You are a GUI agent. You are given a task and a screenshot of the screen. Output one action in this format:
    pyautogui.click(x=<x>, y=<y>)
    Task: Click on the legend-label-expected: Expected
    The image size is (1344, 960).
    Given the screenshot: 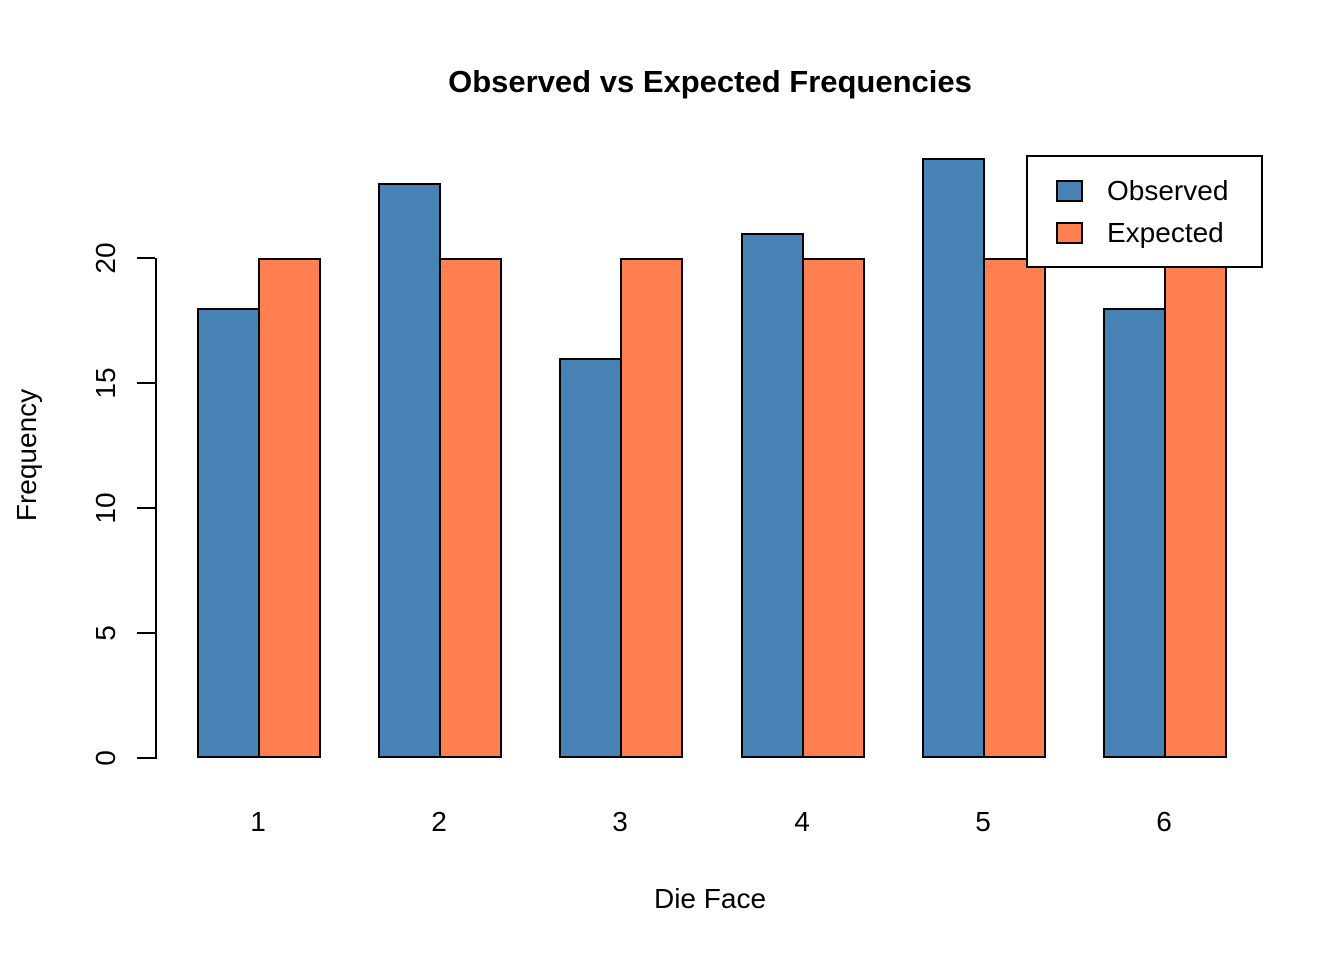 What is the action you would take?
    pyautogui.click(x=1165, y=232)
    